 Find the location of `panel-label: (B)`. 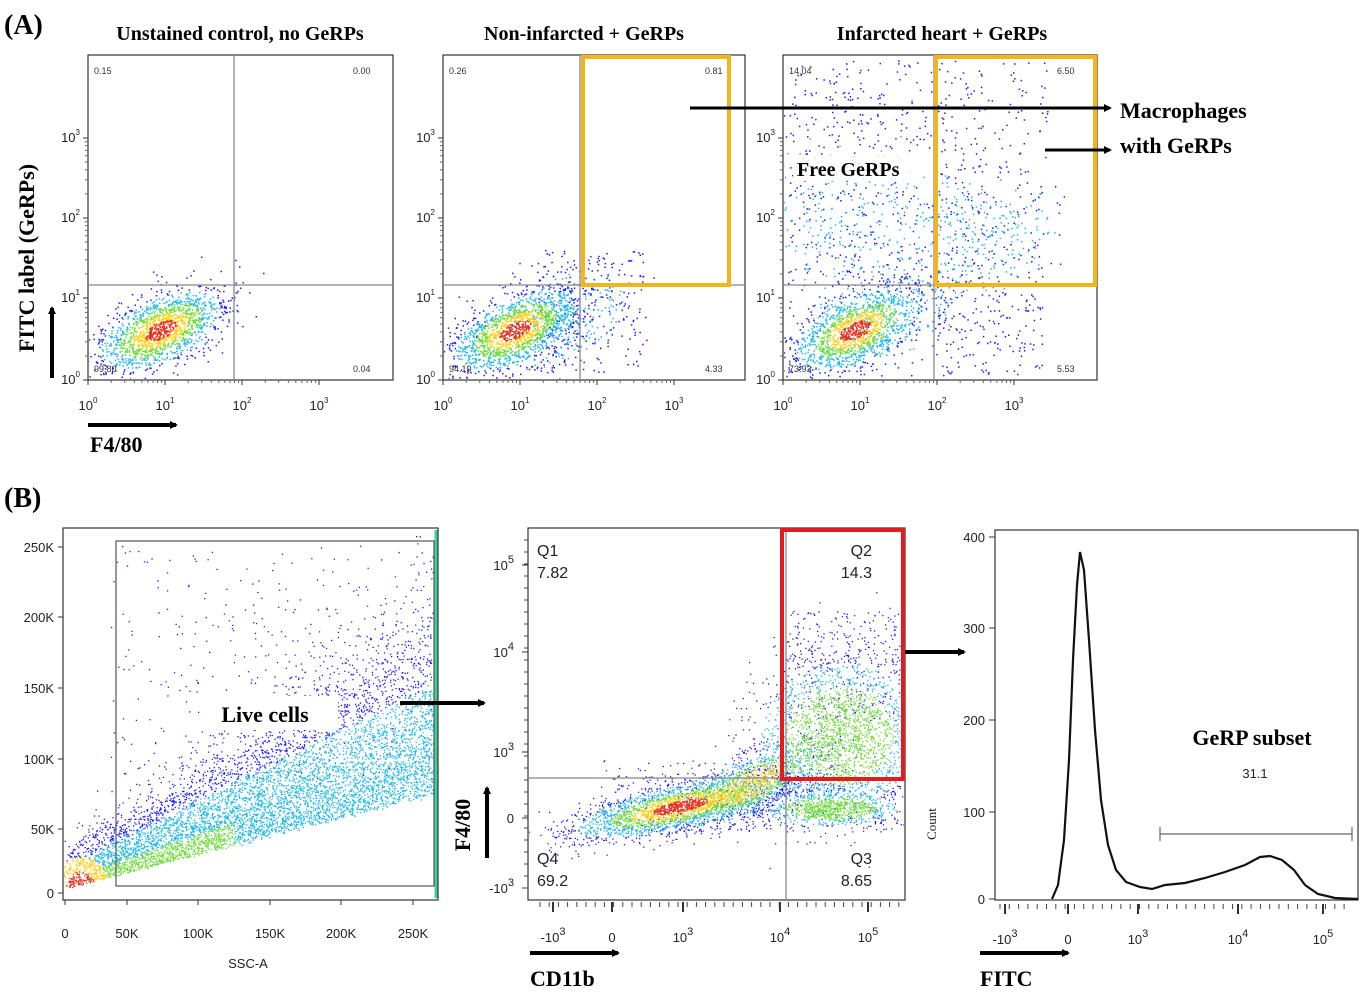

panel-label: (B) is located at coordinates (22, 498).